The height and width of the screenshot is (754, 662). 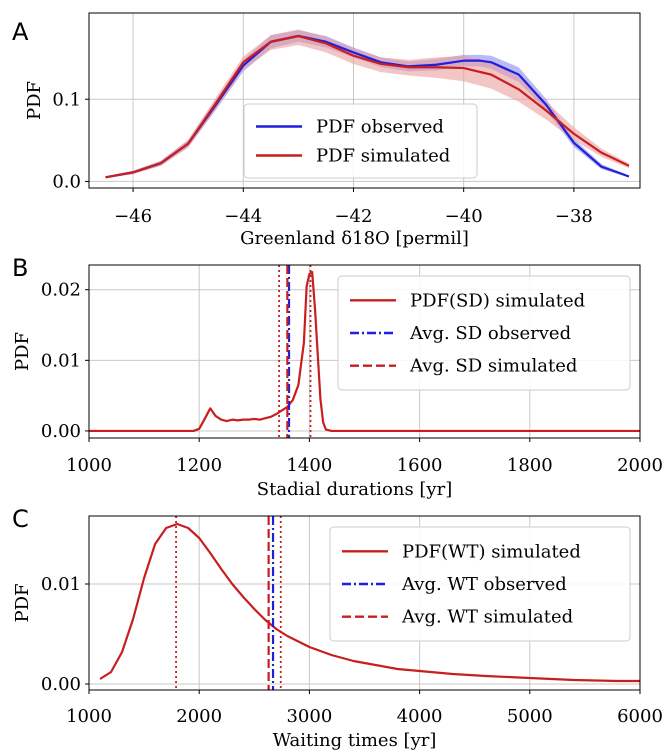 What do you see at coordinates (380, 127) in the screenshot?
I see `legend-label: PDF observed` at bounding box center [380, 127].